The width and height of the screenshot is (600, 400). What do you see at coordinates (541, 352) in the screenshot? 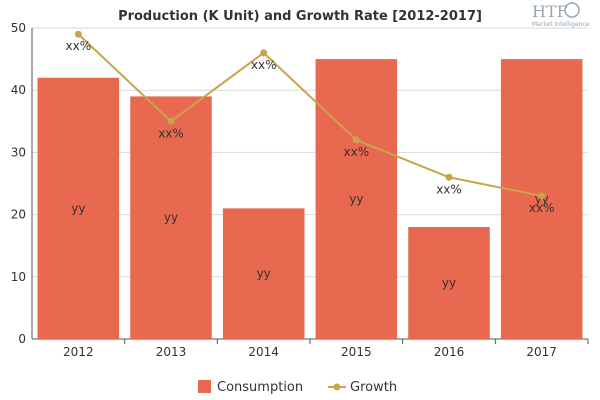
I see `x-tick-label: 2017` at bounding box center [541, 352].